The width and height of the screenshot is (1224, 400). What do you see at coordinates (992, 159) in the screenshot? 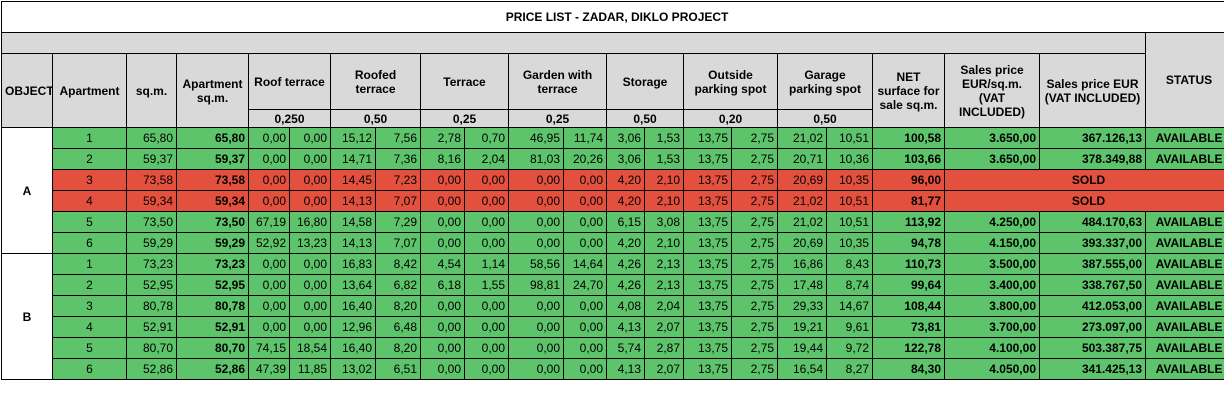
I see `cell-psqm: 3.650,00` at bounding box center [992, 159].